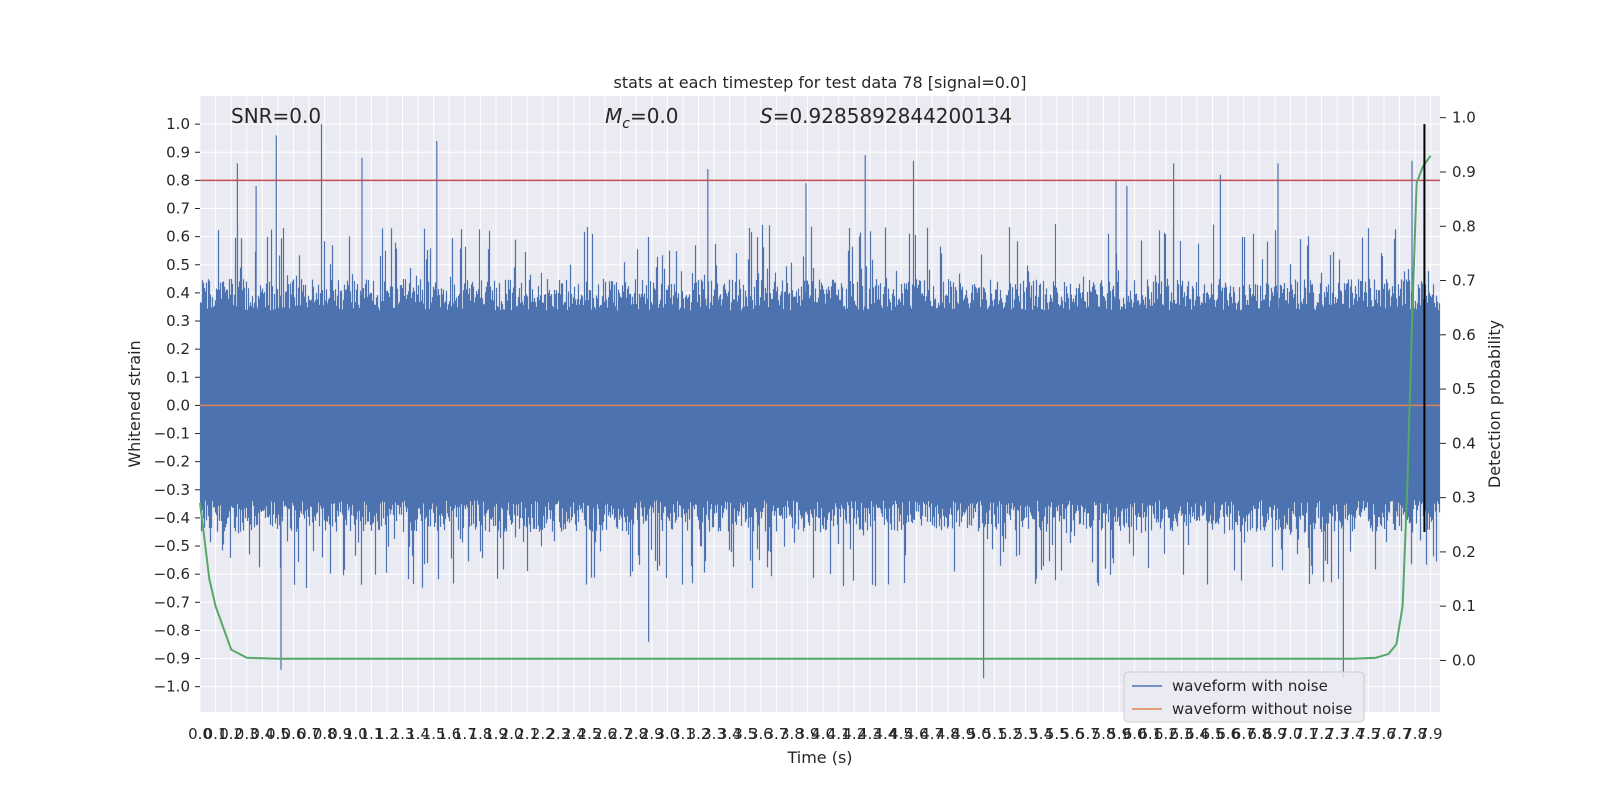  I want to click on y-tick-label: 0.9, so click(178, 152).